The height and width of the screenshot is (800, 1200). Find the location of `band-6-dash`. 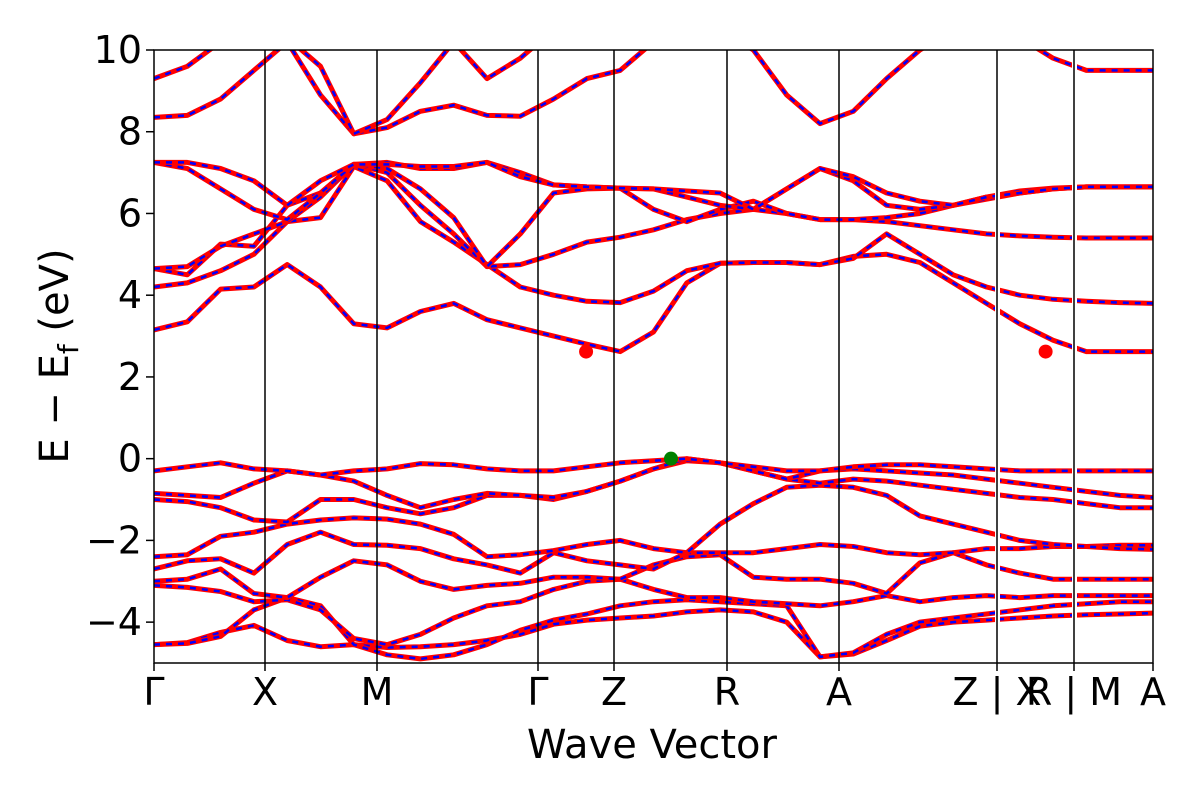

band-6-dash is located at coordinates (653, 520).